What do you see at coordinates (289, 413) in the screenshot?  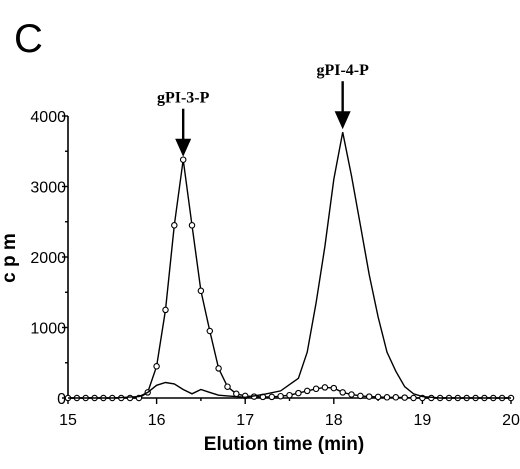 I see `x-ticks: 15 16 17 18 19 20` at bounding box center [289, 413].